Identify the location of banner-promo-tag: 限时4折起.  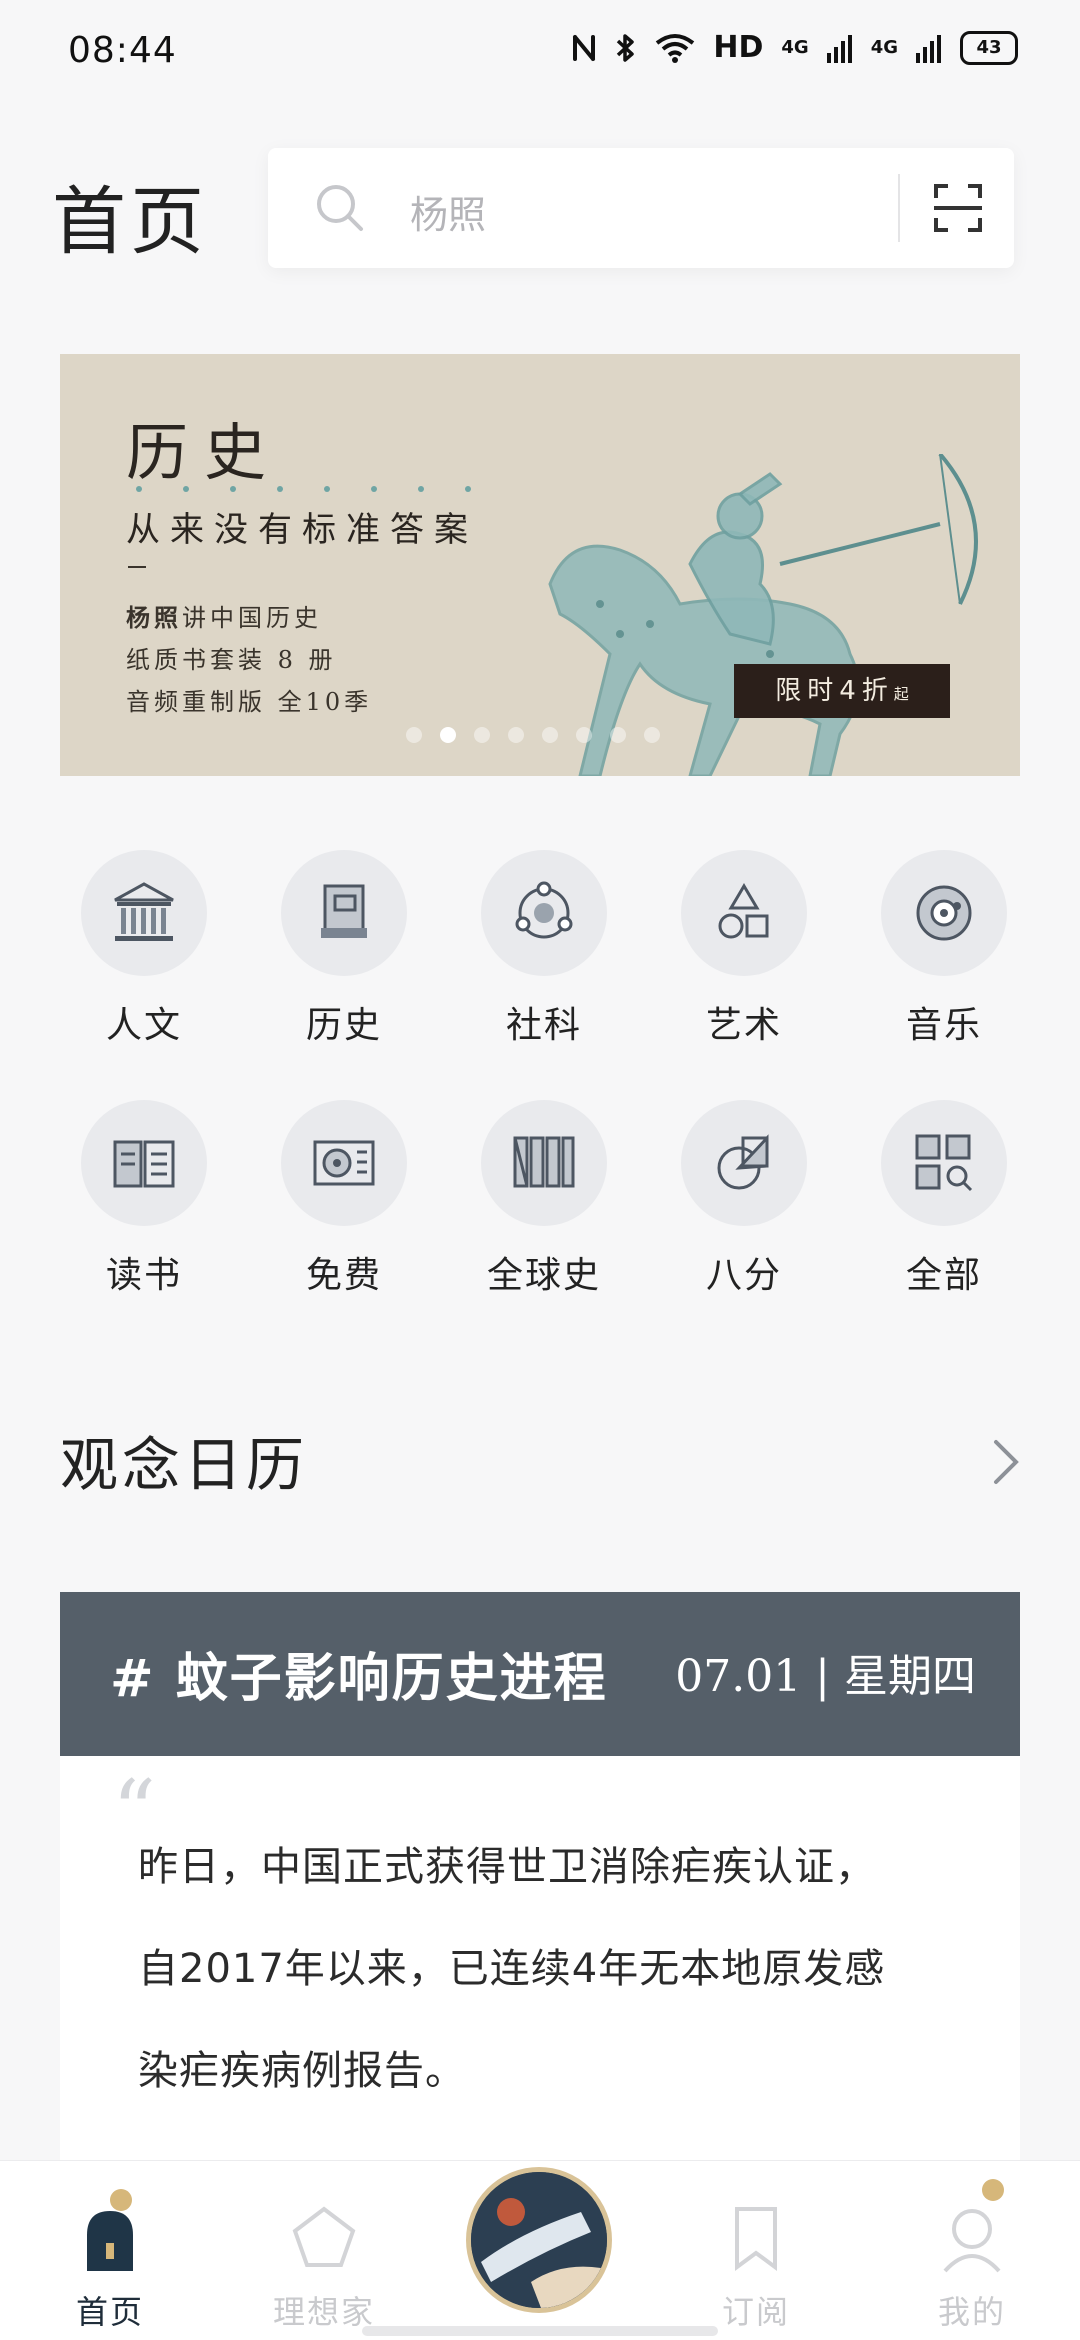
(842, 691).